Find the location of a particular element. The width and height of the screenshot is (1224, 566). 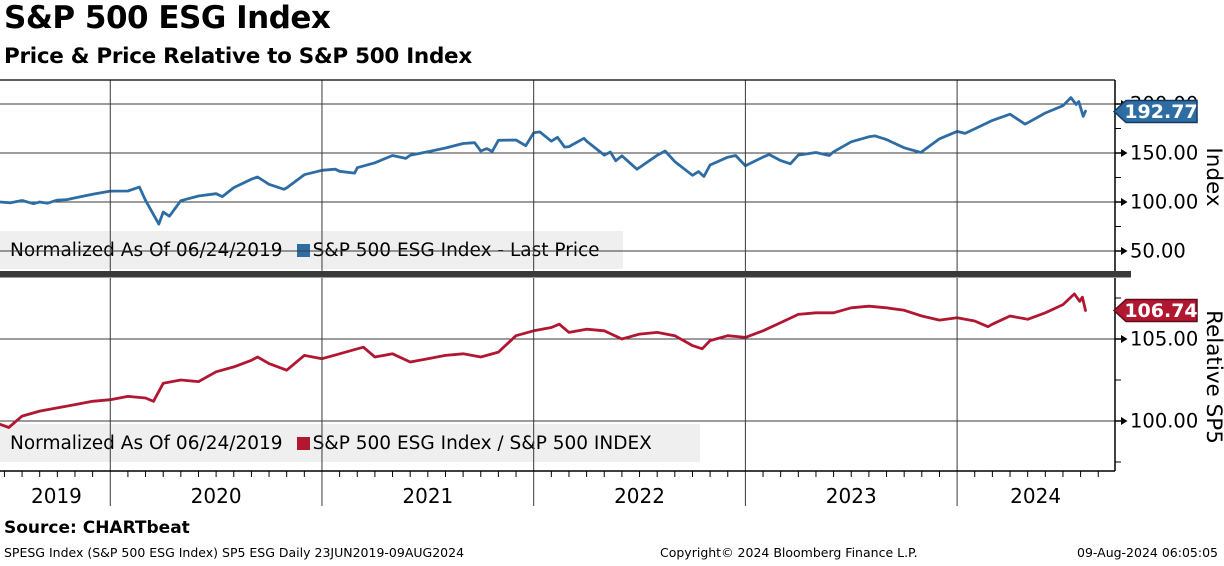

y-tick-label: 150.00 is located at coordinates (1164, 153).